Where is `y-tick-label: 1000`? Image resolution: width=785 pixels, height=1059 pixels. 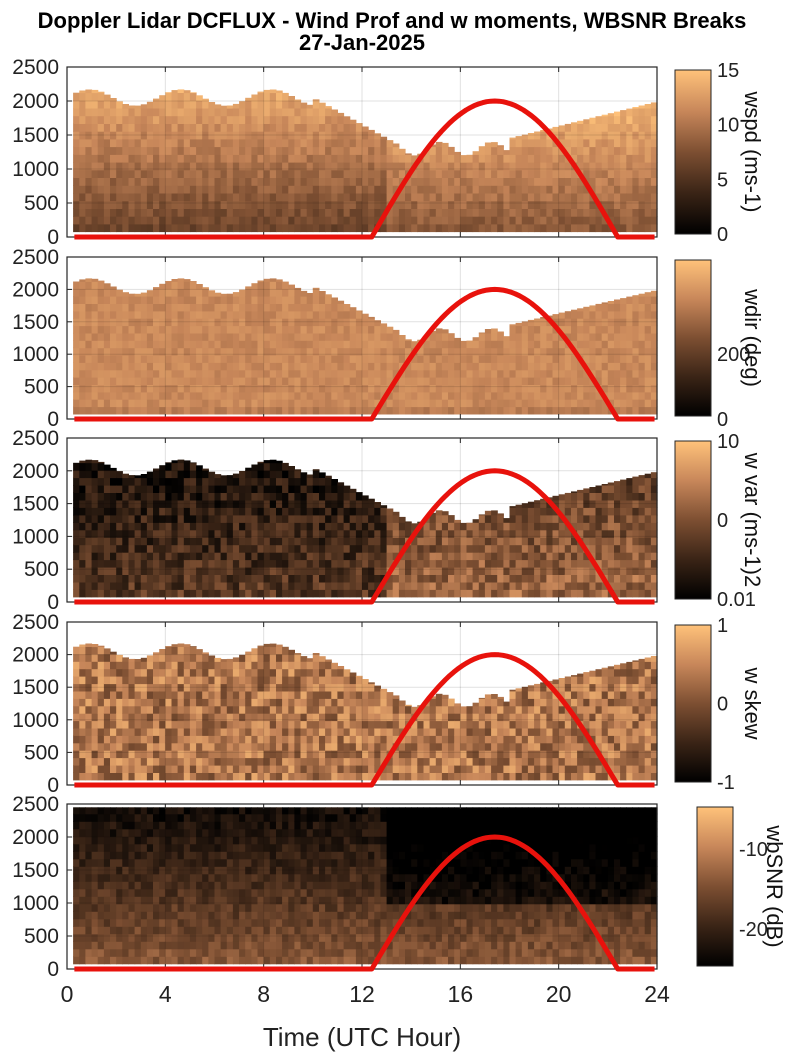 y-tick-label: 1000 is located at coordinates (35, 536).